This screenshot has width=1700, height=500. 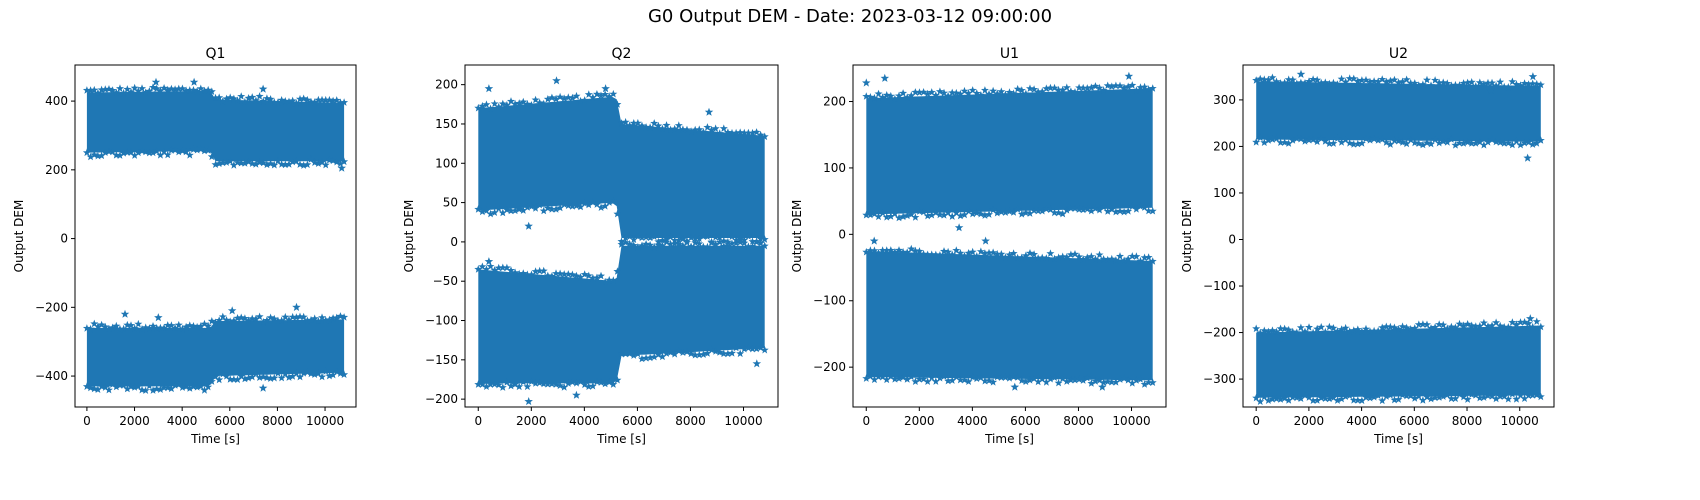 What do you see at coordinates (446, 124) in the screenshot?
I see `y-tick-label: 150` at bounding box center [446, 124].